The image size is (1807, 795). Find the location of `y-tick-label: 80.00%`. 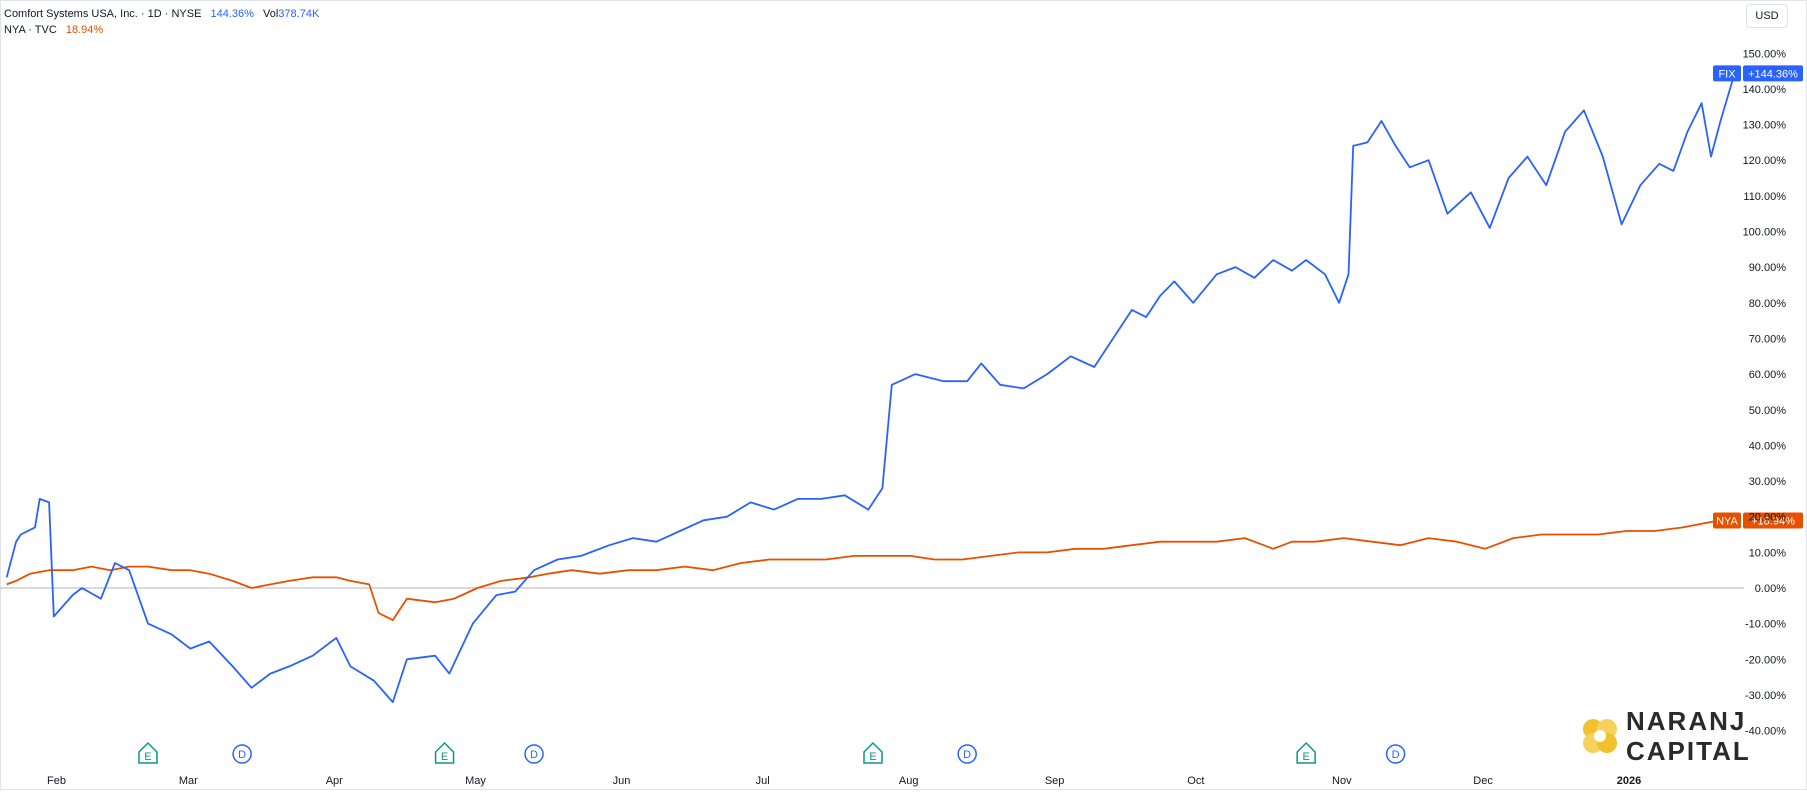

y-tick-label: 80.00% is located at coordinates (1768, 304).